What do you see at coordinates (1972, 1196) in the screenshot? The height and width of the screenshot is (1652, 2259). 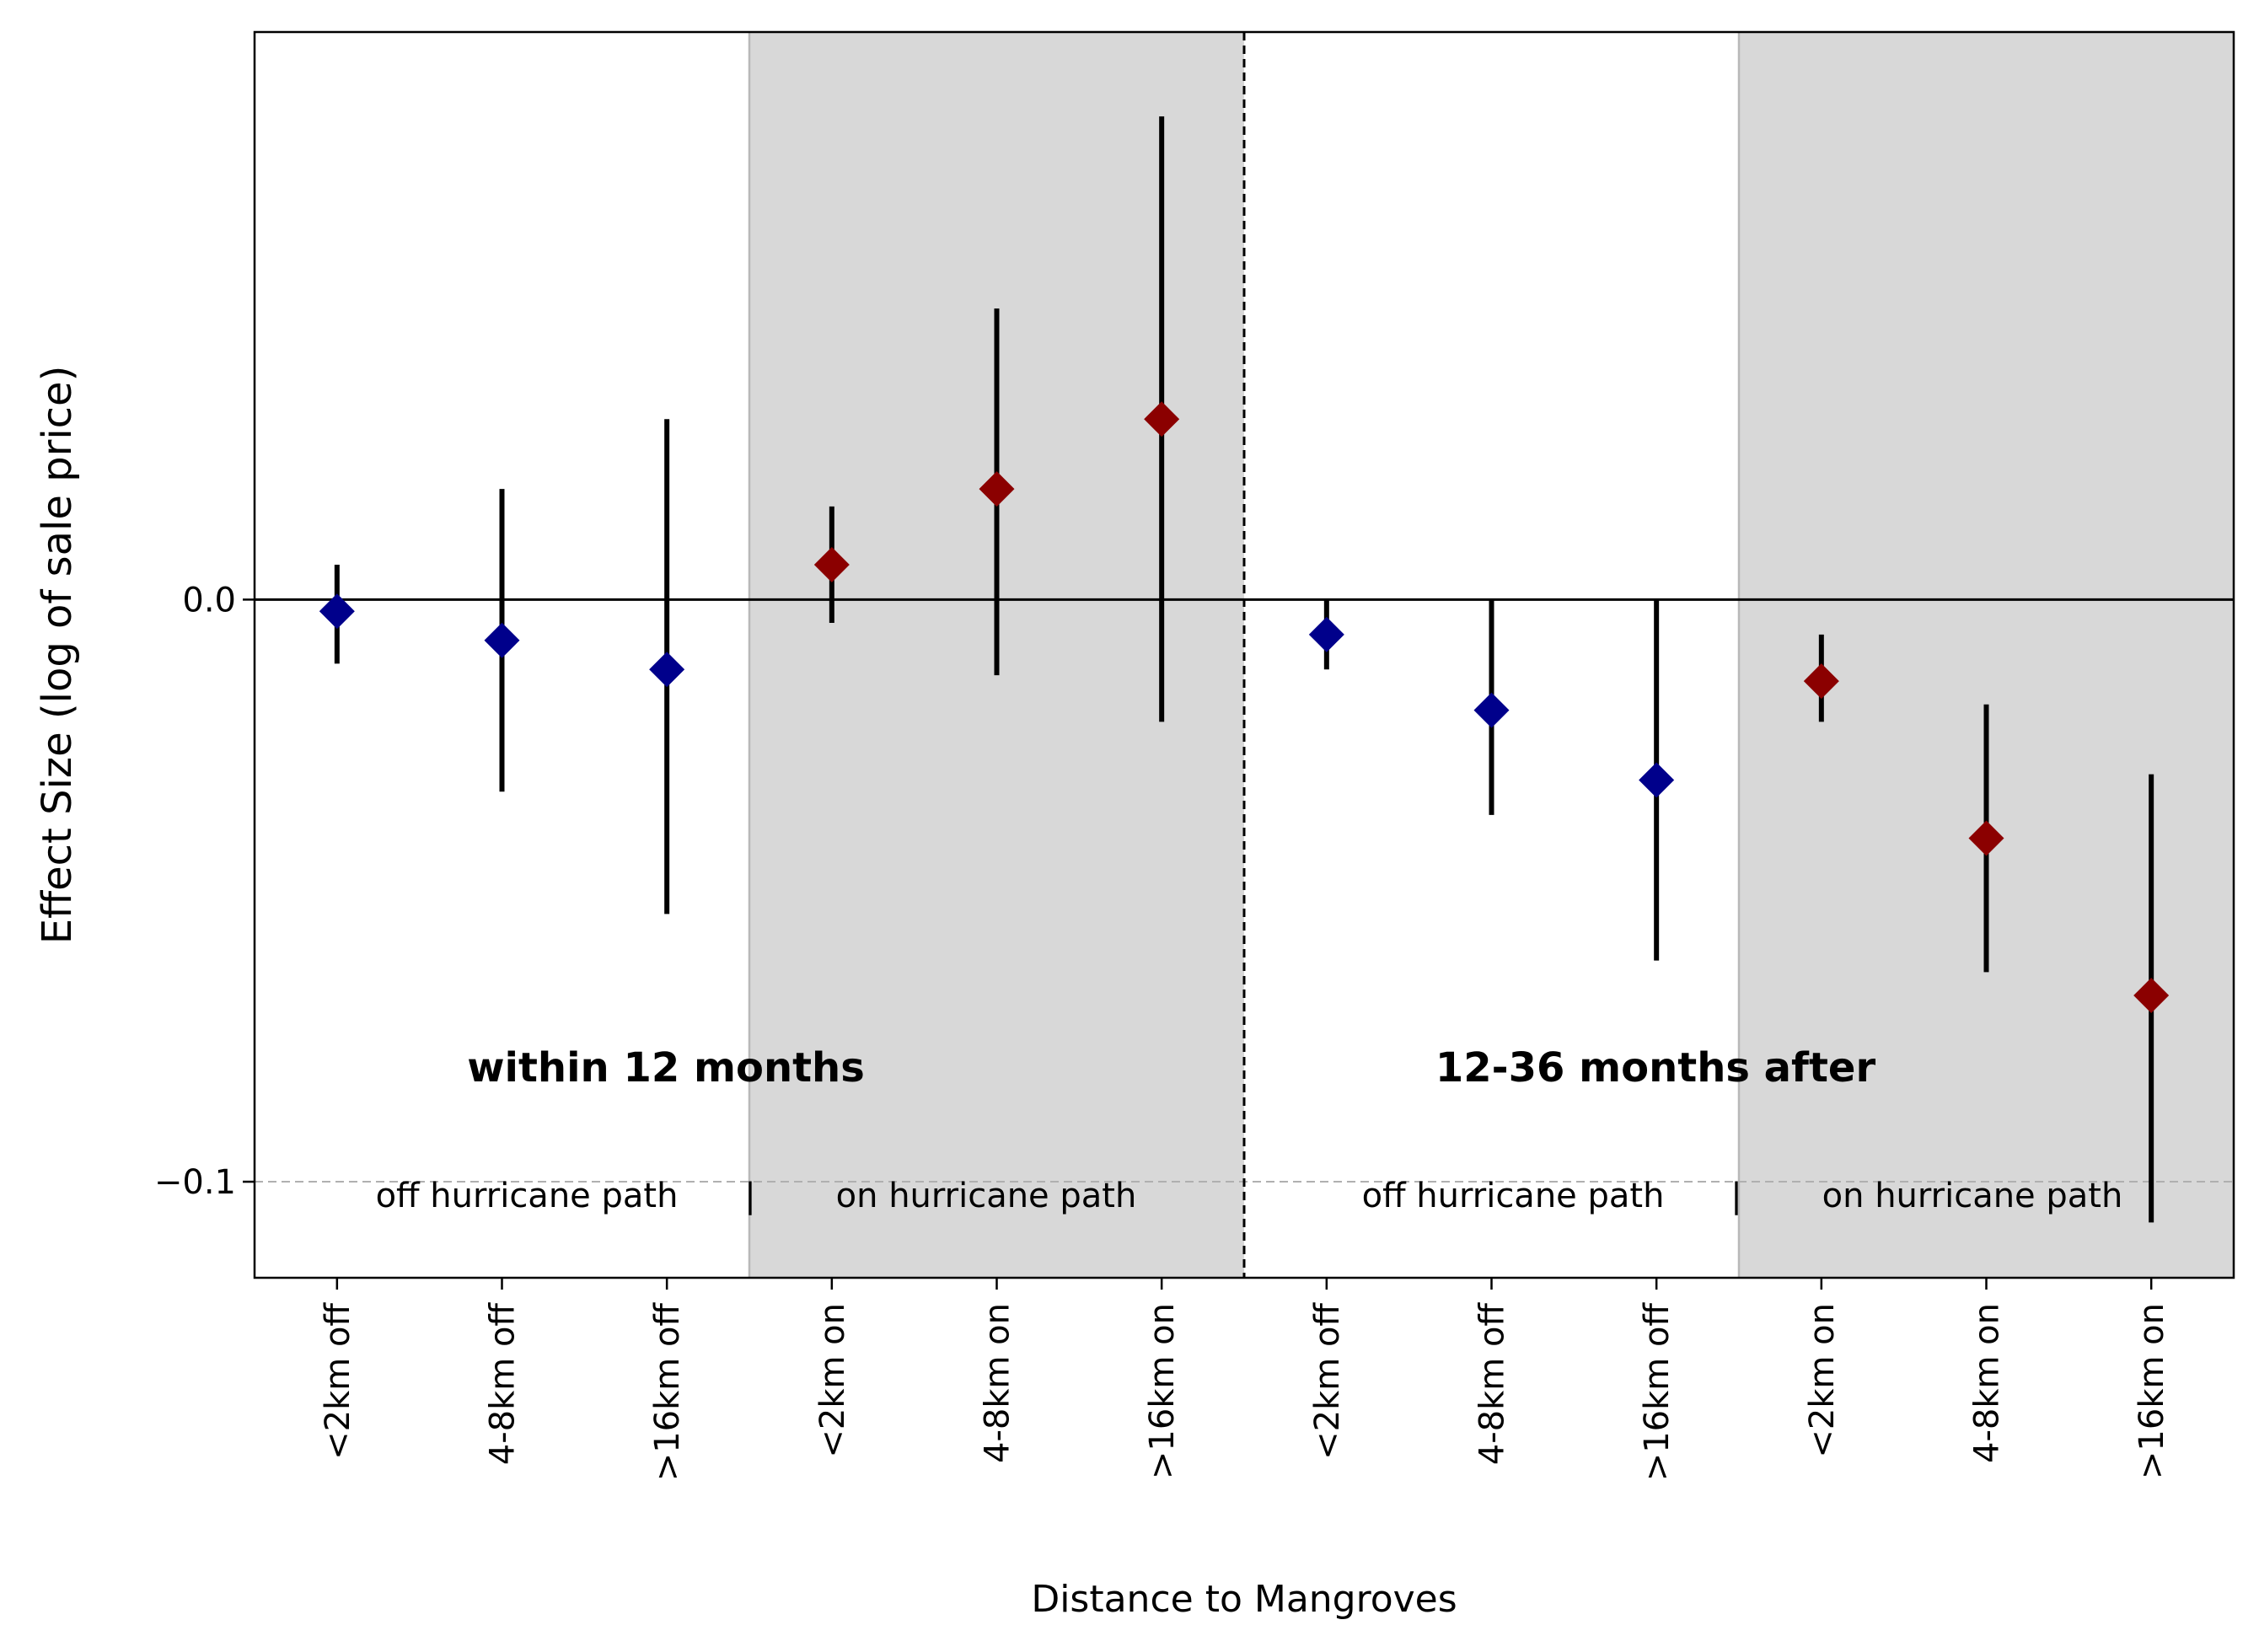 I see `right-on-path-label: on hurricane path` at bounding box center [1972, 1196].